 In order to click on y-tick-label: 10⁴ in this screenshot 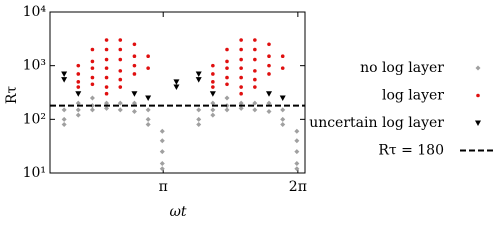, I will do `click(35, 12)`.